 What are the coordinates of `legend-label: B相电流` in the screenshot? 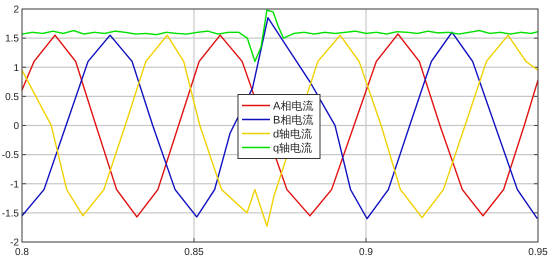 It's located at (293, 120).